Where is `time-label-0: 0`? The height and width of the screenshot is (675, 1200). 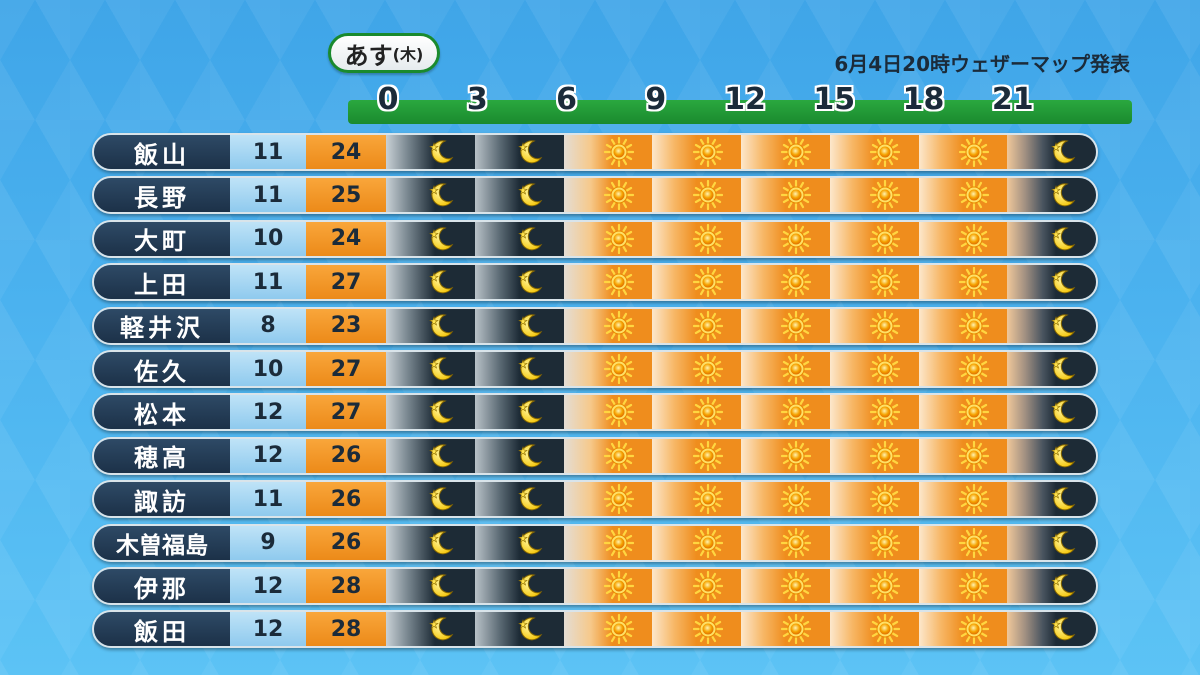
time-label-0: 0 is located at coordinates (388, 100).